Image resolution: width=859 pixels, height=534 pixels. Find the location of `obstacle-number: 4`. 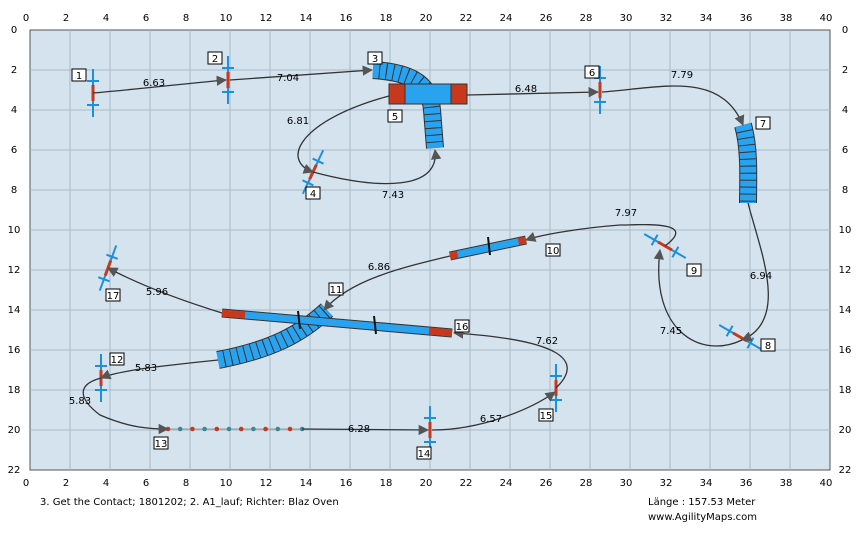

obstacle-number: 4 is located at coordinates (313, 194).